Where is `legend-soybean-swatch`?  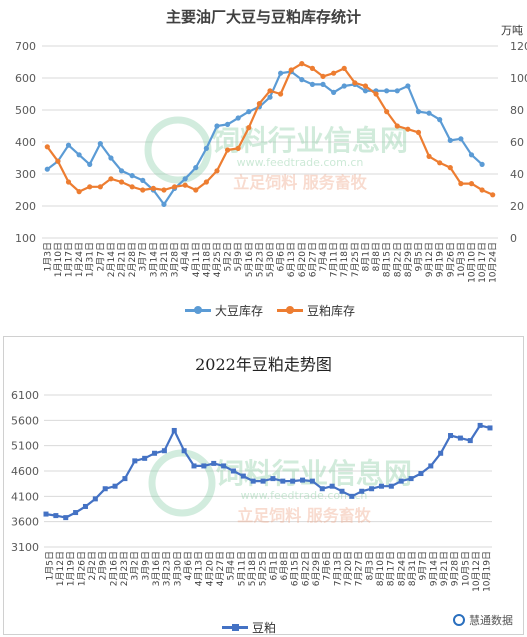 legend-soybean-swatch is located at coordinates (198, 310).